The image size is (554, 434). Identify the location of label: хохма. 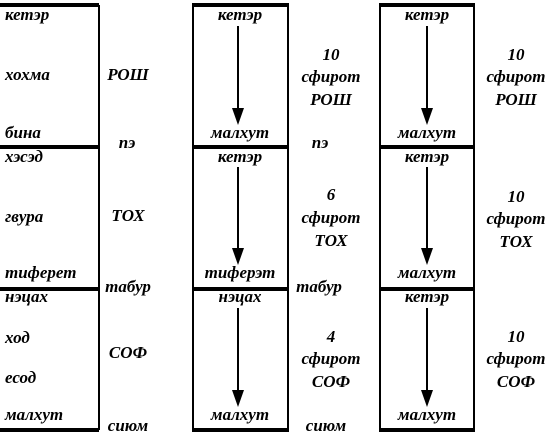
(27, 74).